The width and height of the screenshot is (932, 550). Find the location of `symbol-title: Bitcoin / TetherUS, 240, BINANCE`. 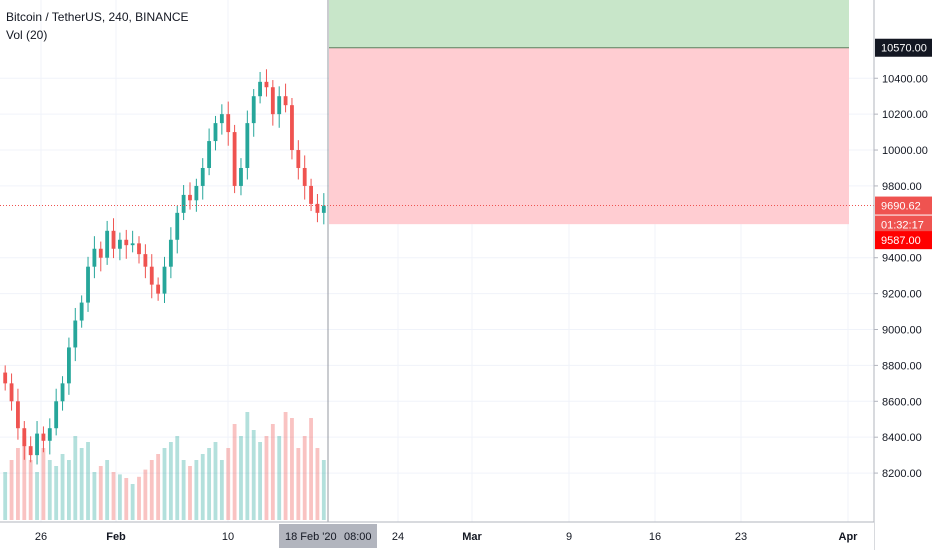

symbol-title: Bitcoin / TetherUS, 240, BINANCE is located at coordinates (97, 17).